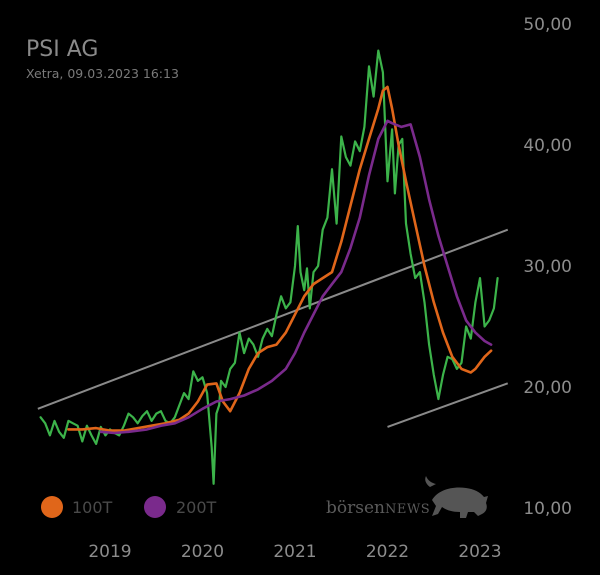  What do you see at coordinates (479, 552) in the screenshot?
I see `x-tick-label: 2023` at bounding box center [479, 552].